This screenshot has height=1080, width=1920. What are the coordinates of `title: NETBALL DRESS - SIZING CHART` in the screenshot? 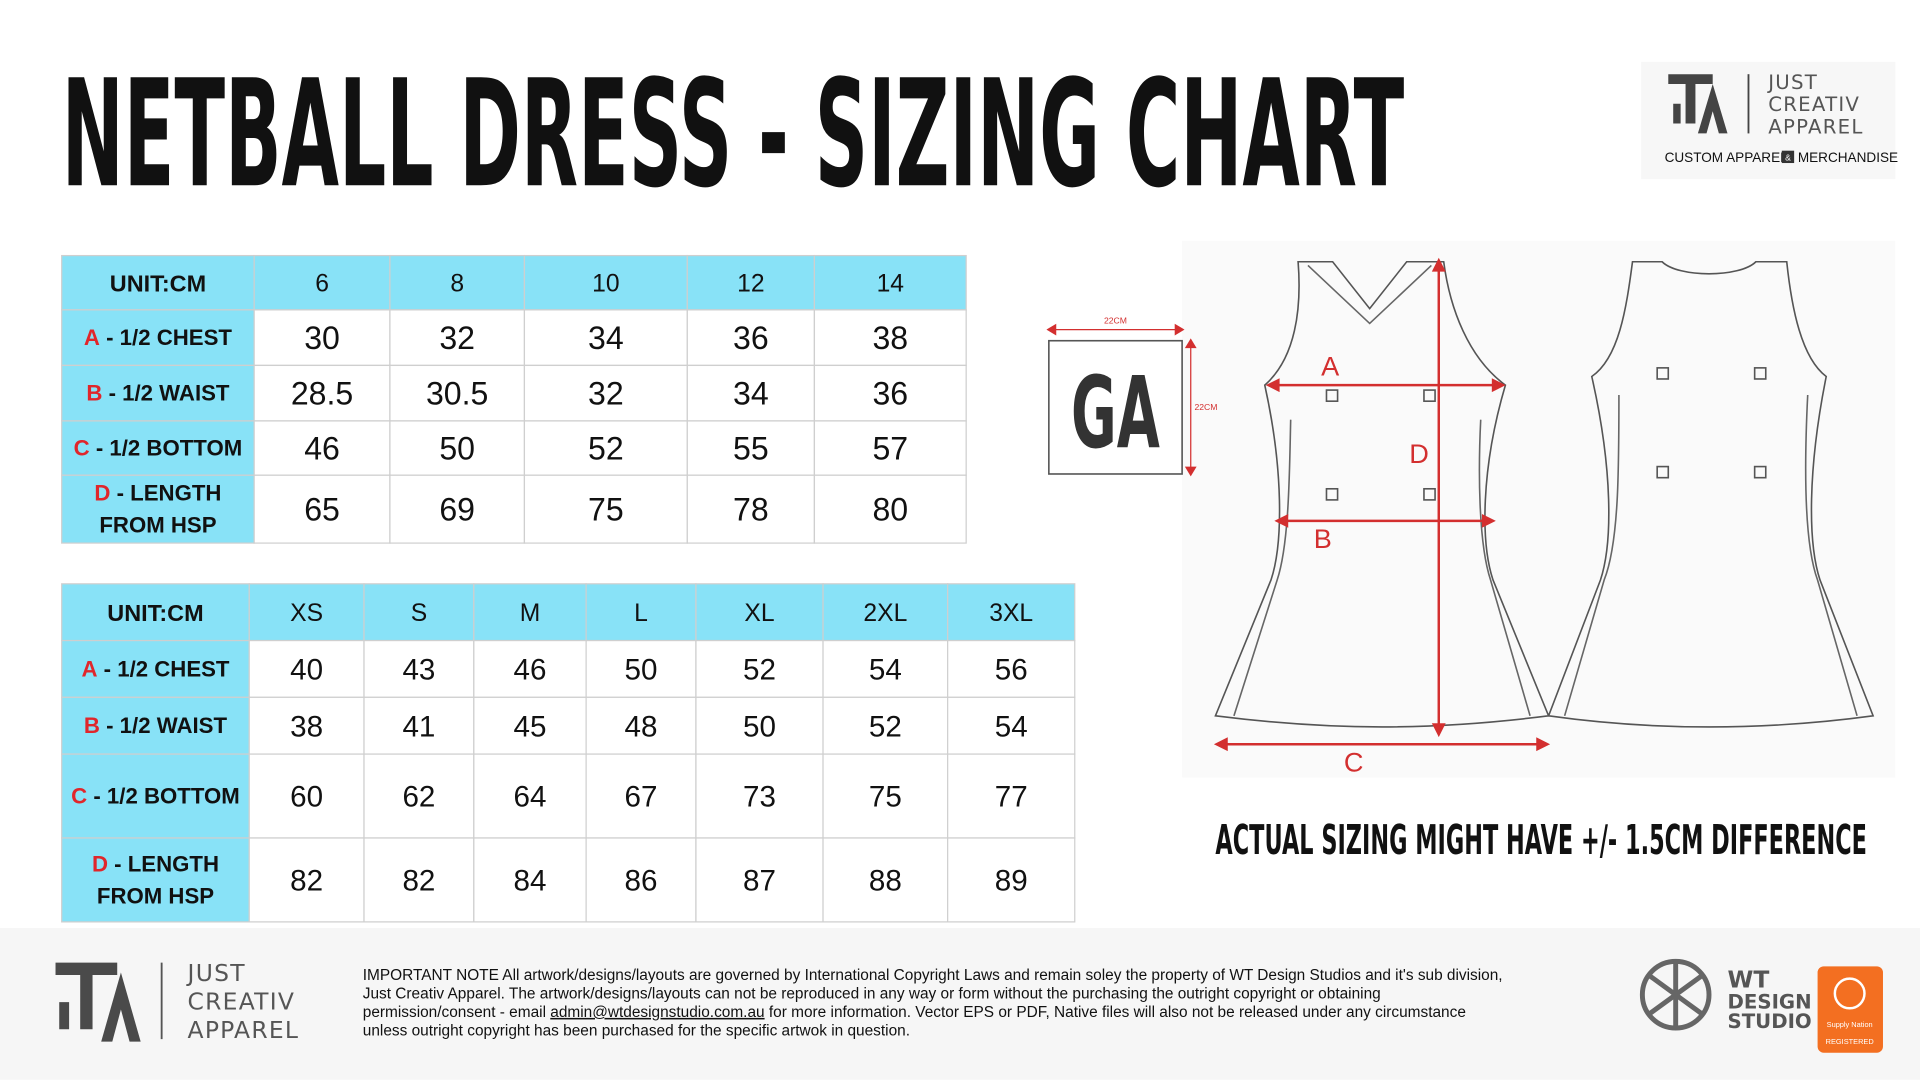 It's located at (733, 134).